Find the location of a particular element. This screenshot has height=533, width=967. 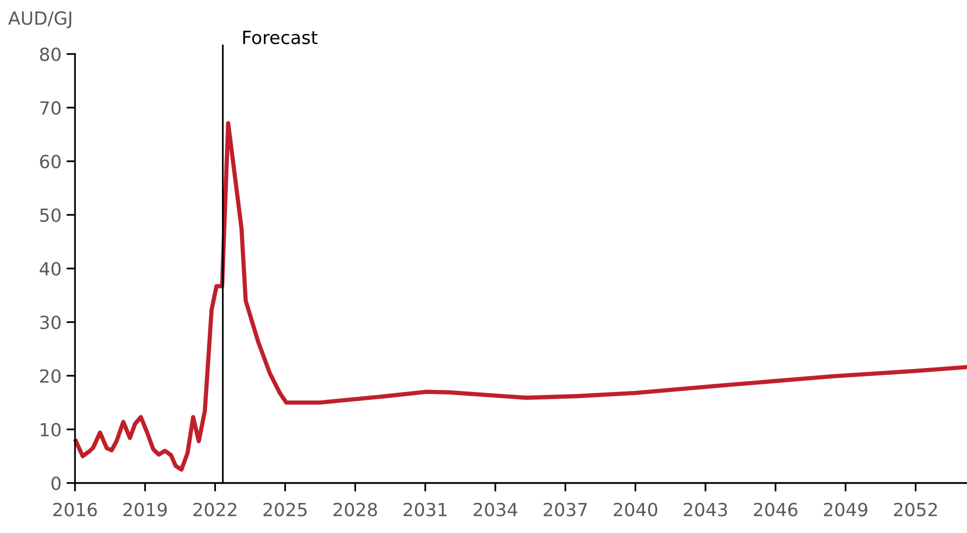

y-tick-label: 40 is located at coordinates (50, 269).